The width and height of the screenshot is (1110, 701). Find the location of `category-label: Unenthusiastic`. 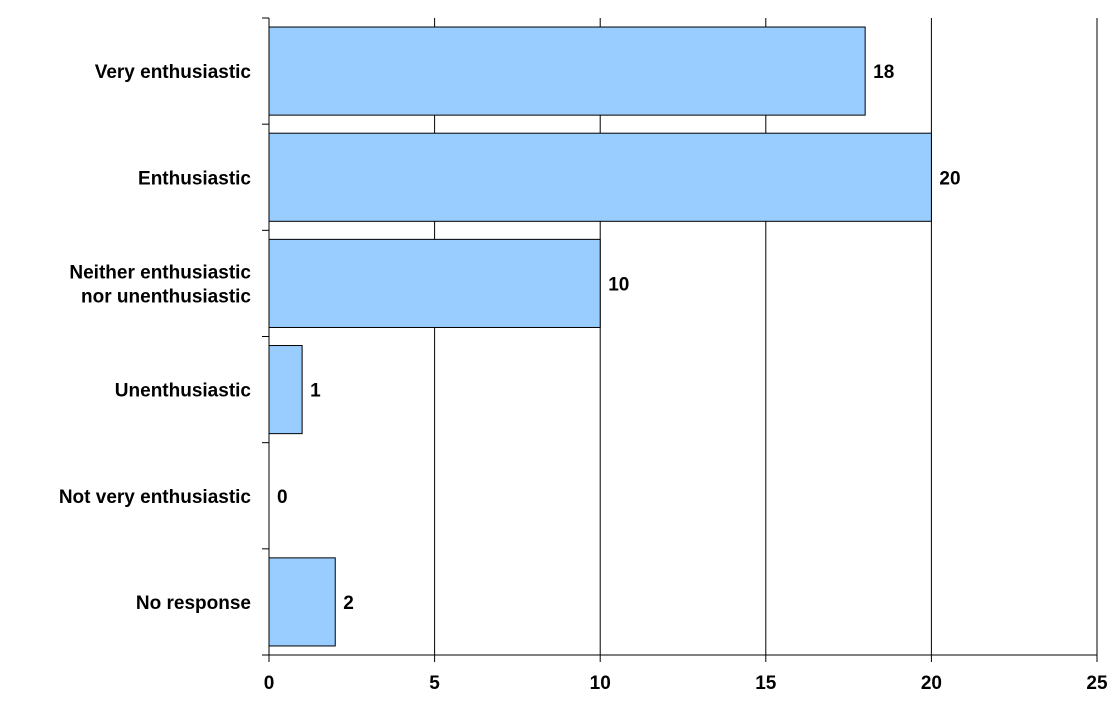

category-label: Unenthusiastic is located at coordinates (183, 391).